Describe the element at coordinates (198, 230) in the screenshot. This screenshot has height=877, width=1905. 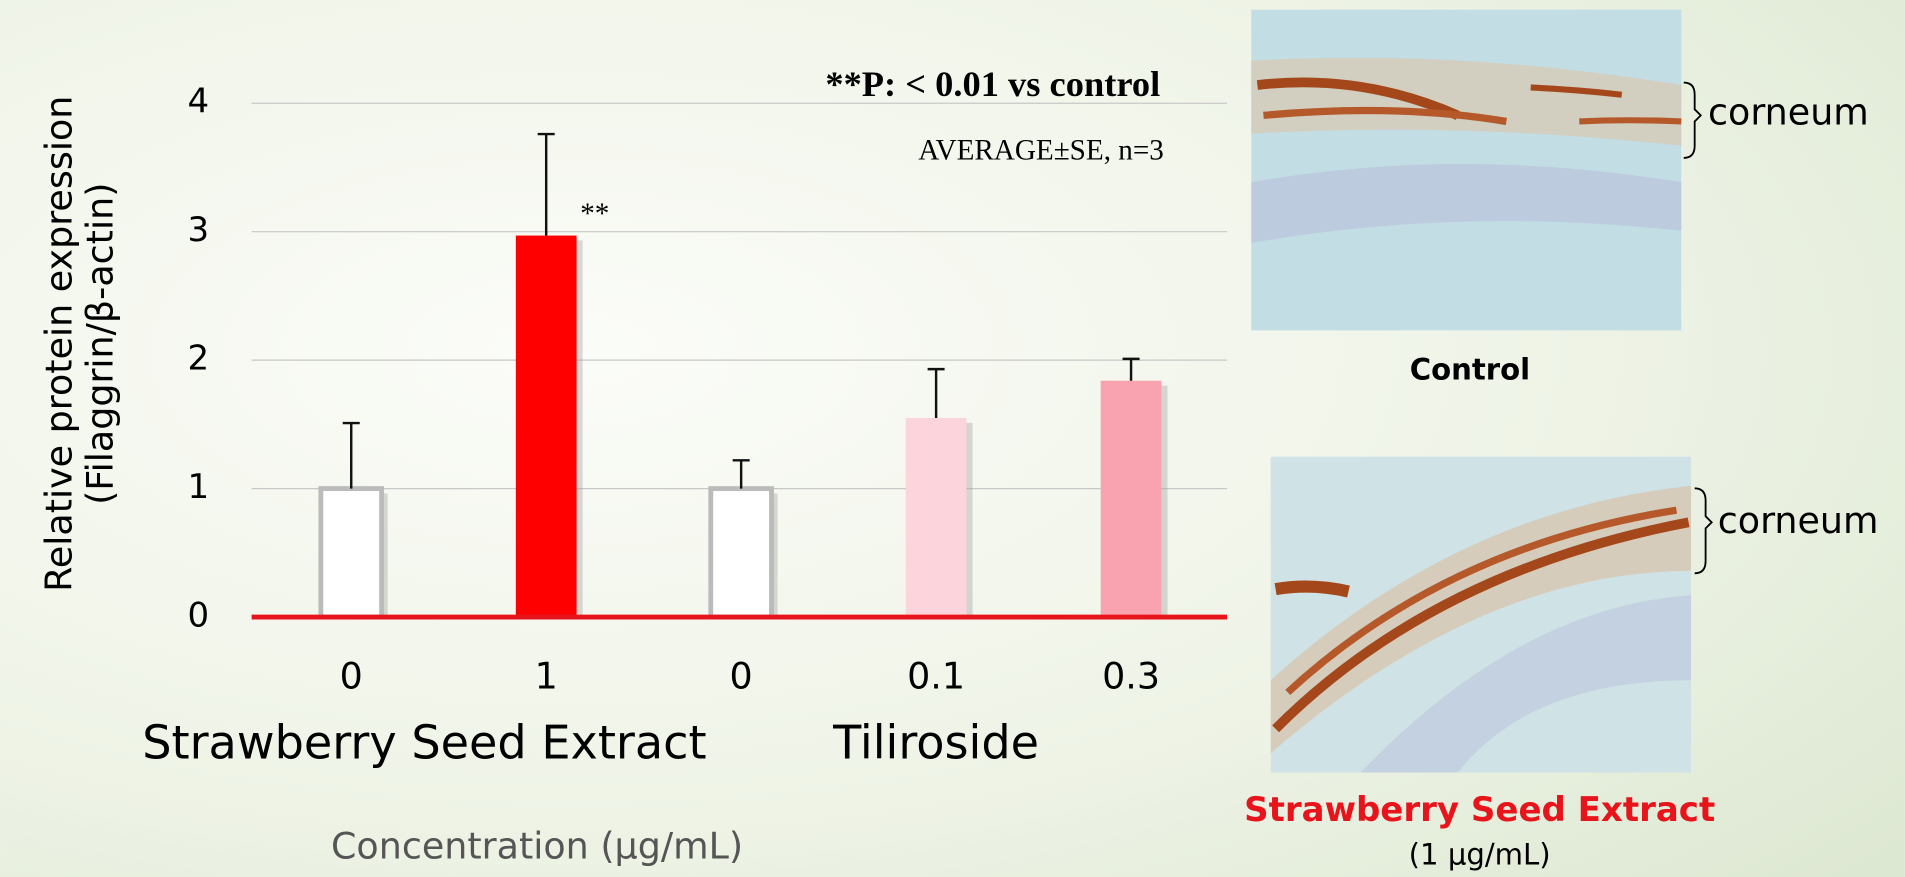
I see `y-tick-label: 3` at that location.